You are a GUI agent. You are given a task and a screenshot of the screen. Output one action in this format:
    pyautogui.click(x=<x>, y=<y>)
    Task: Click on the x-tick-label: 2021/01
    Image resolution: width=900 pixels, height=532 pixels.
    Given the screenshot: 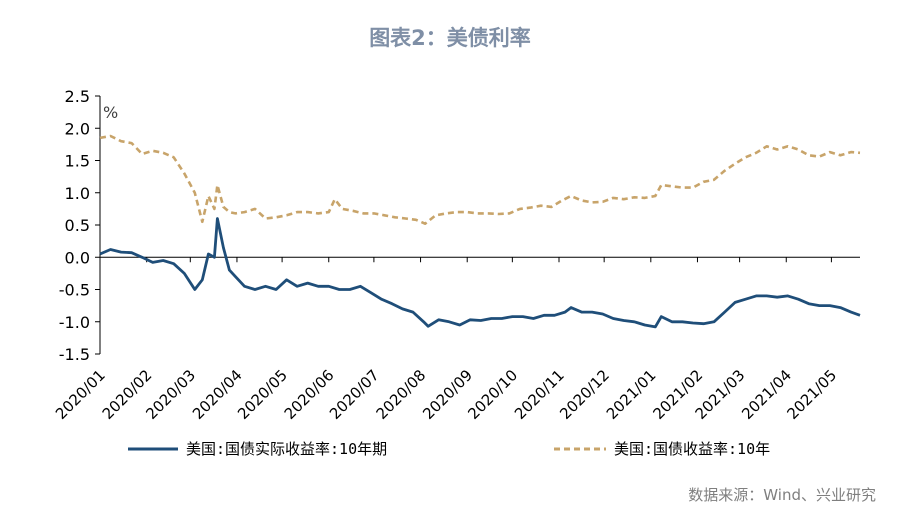 What is the action you would take?
    pyautogui.click(x=631, y=394)
    